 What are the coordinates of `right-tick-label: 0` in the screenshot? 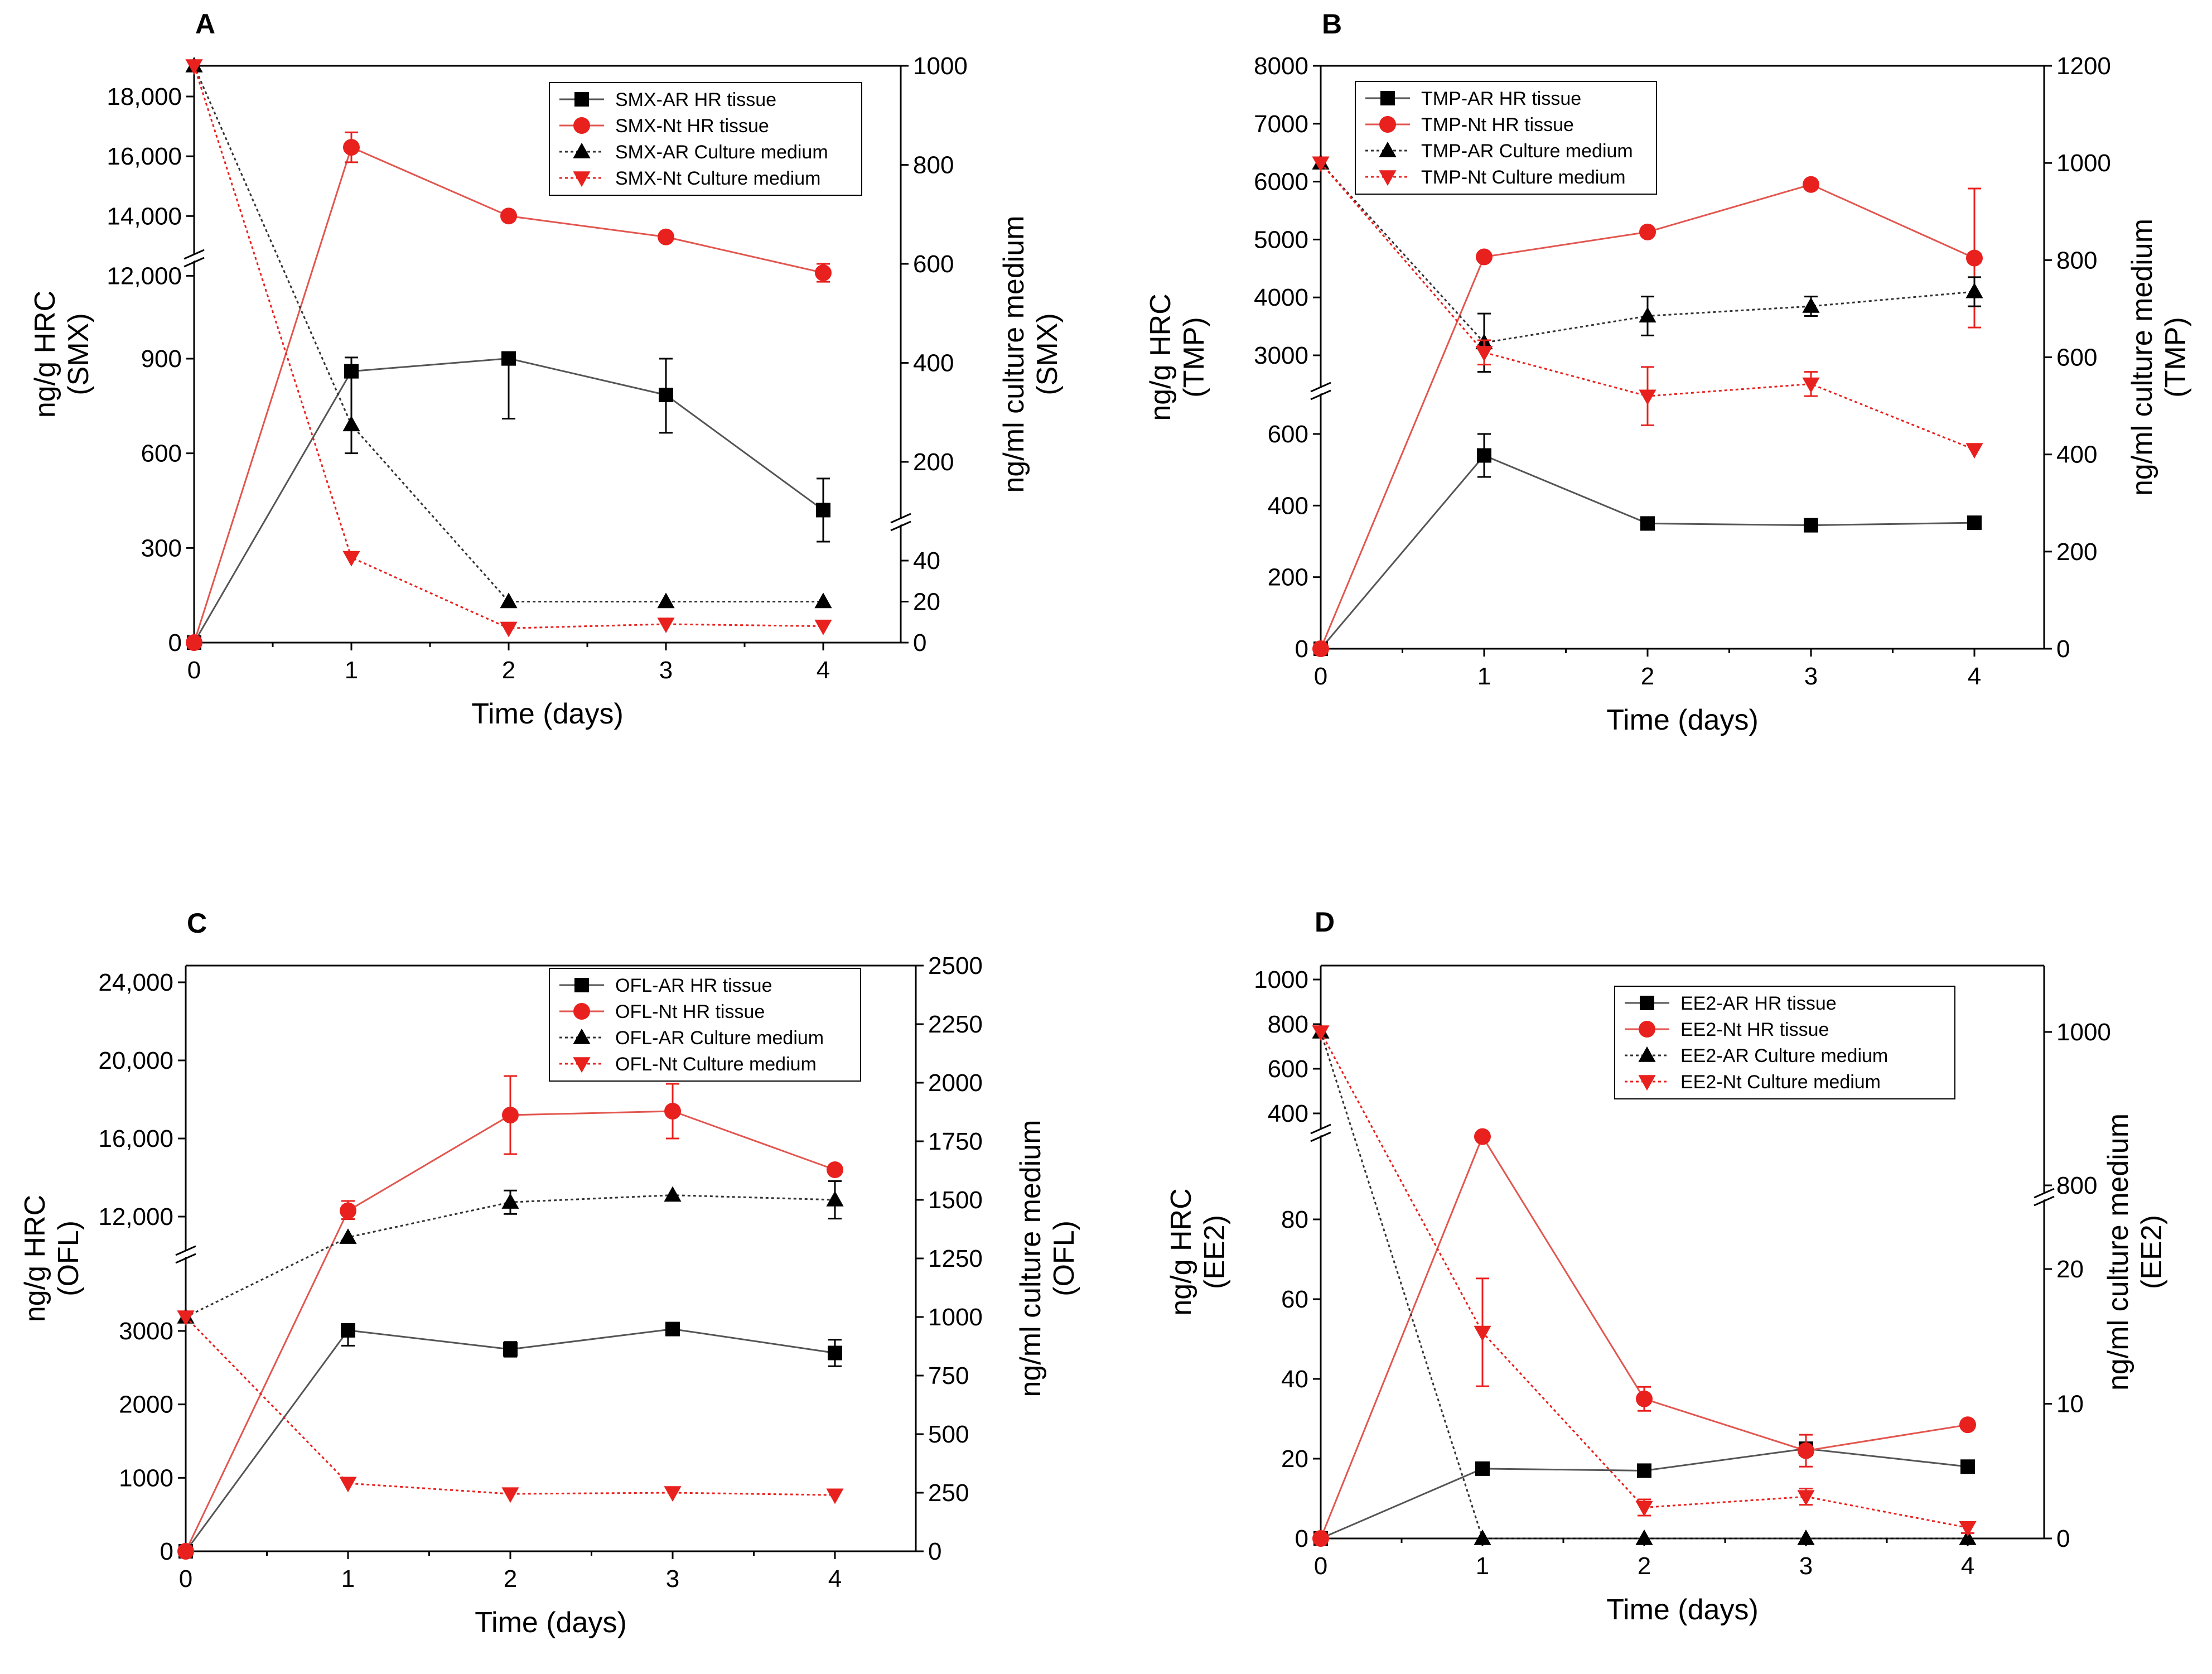 It's located at (2063, 1538).